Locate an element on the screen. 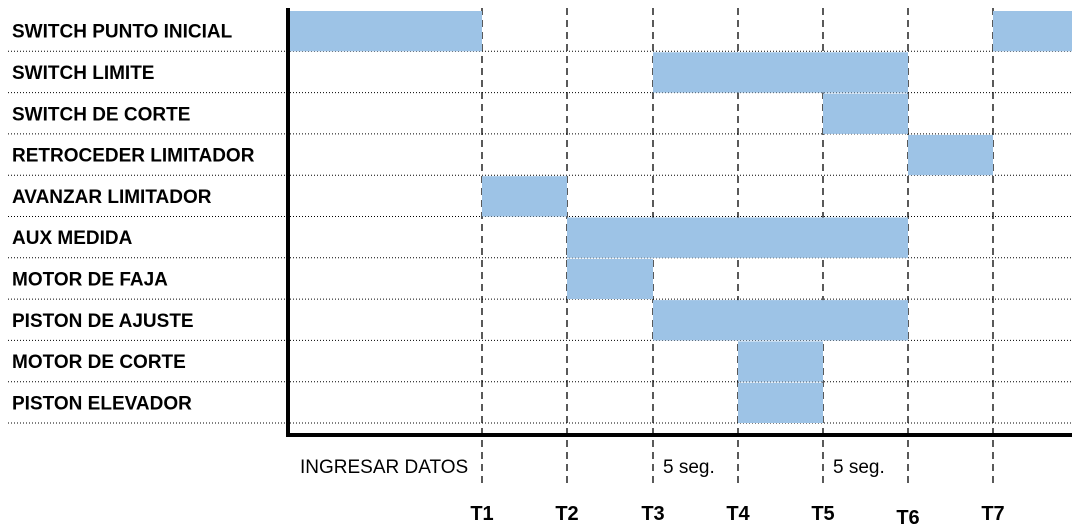 Image resolution: width=1072 pixels, height=529 pixels. signal-label: RETROCEDER LIMITADOR is located at coordinates (133, 156).